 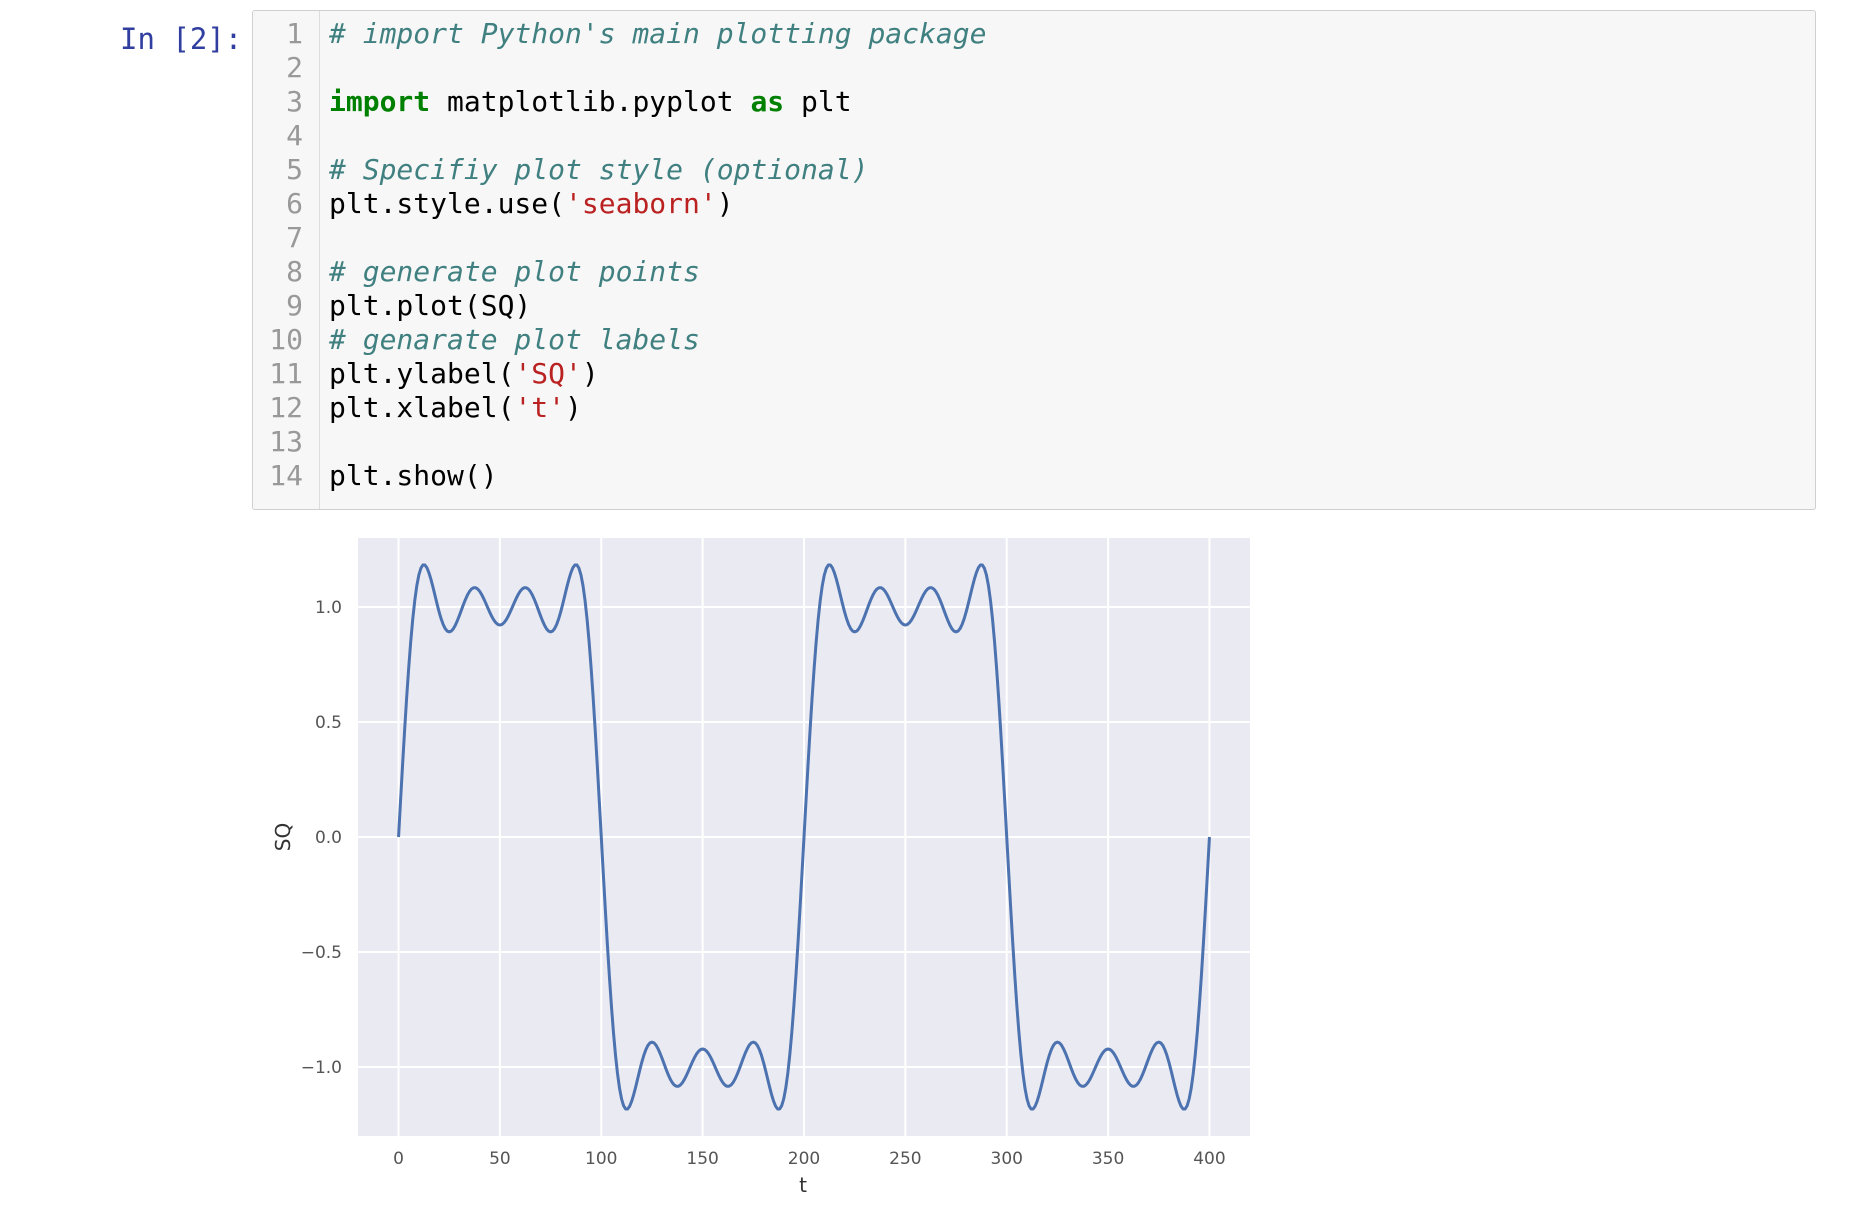 I want to click on x-tick-label: 50, so click(x=500, y=1159).